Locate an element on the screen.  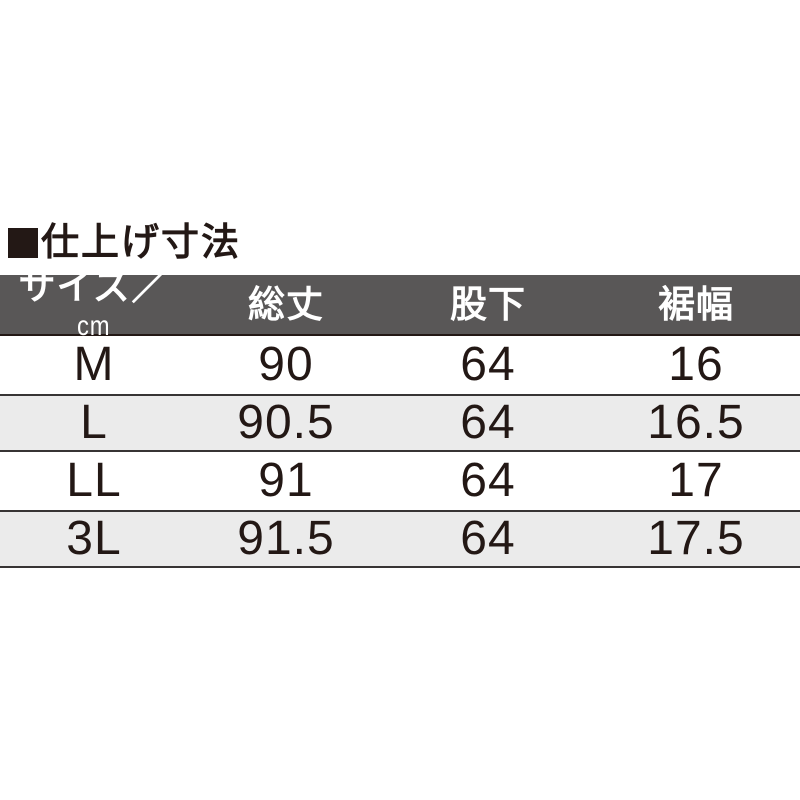
column-header-size: サイズ／cm is located at coordinates (94, 305).